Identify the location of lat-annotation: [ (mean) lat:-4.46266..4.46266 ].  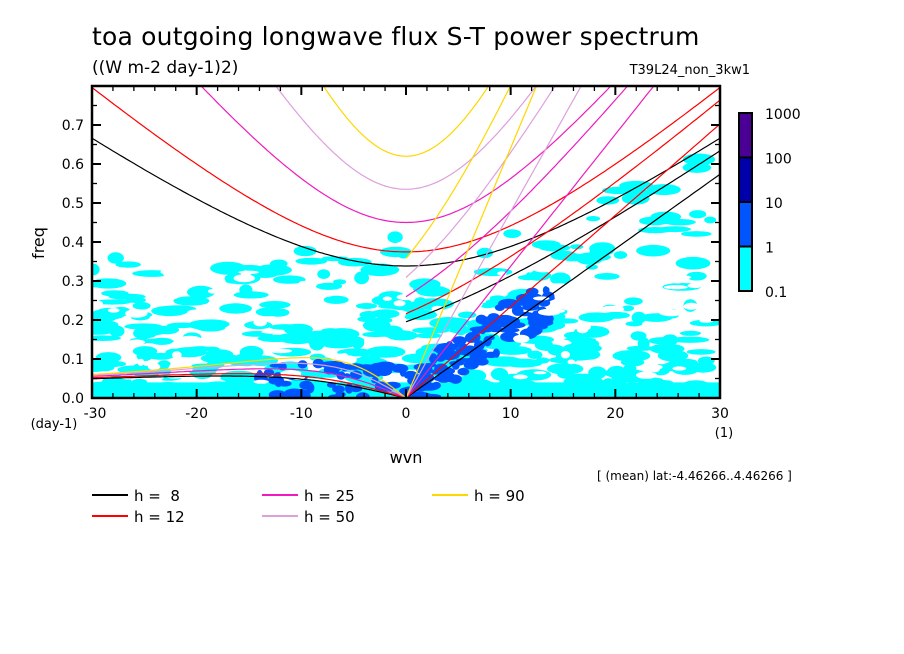
(694, 476).